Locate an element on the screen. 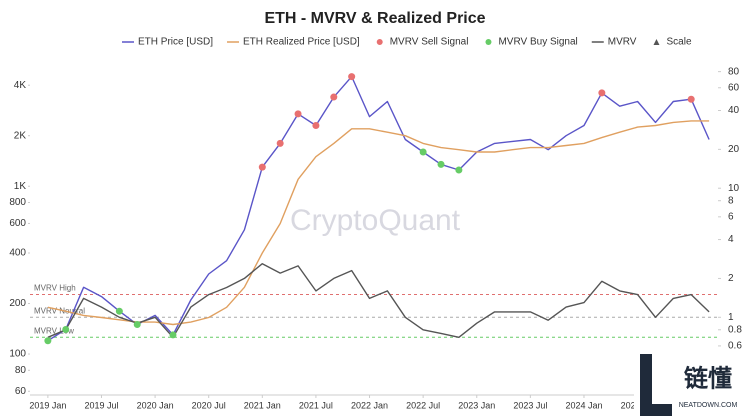 The image size is (750, 419). y-tick-label: 600 is located at coordinates (17, 223).